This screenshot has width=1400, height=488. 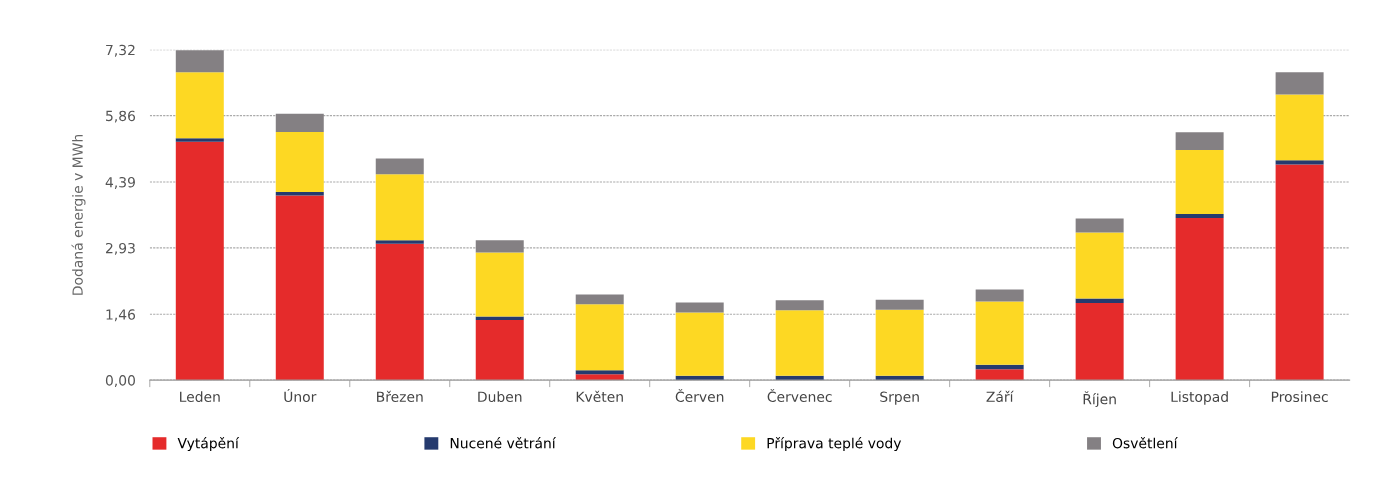 What do you see at coordinates (120, 182) in the screenshot?
I see `y-tick-label: 4,39` at bounding box center [120, 182].